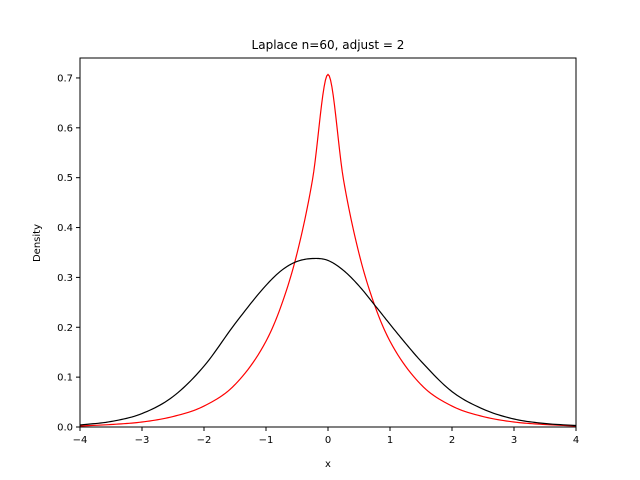 This screenshot has height=480, width=640. I want to click on y-tick-label: 0.1, so click(65, 378).